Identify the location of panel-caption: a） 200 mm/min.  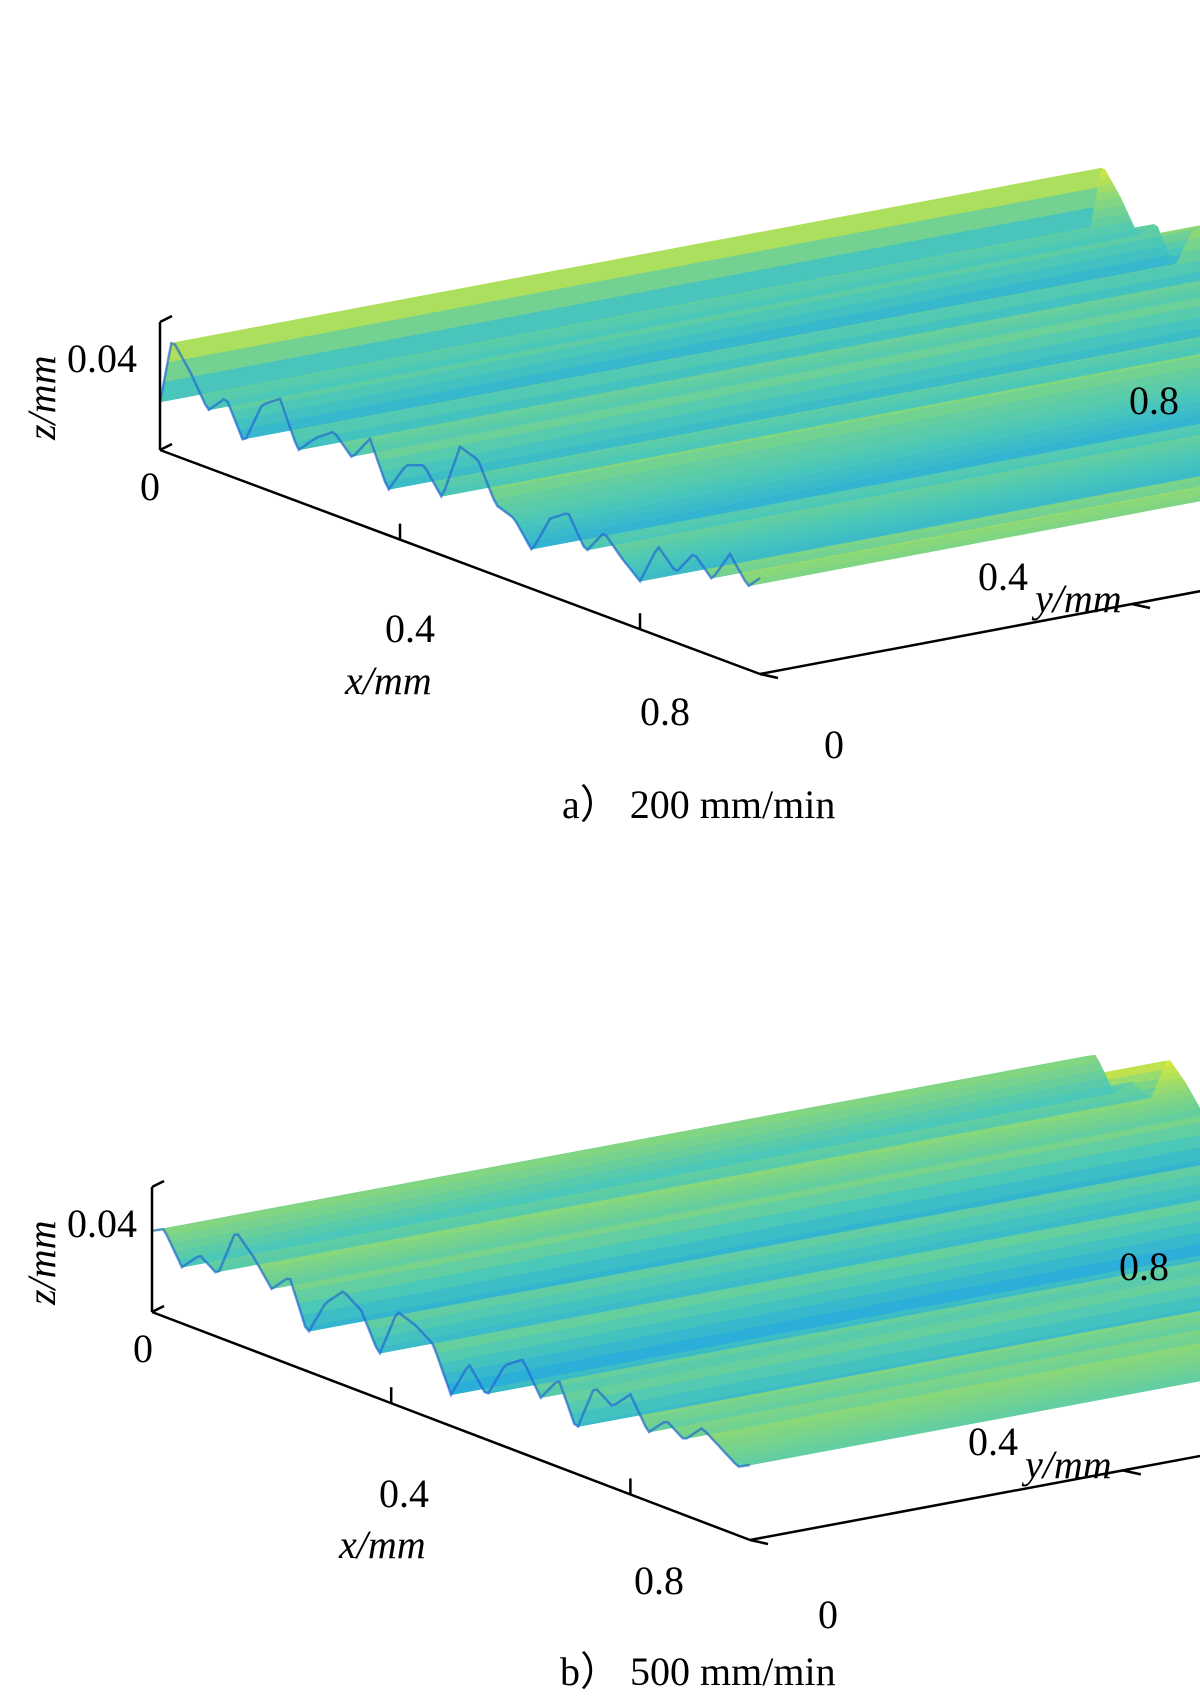
(698, 804).